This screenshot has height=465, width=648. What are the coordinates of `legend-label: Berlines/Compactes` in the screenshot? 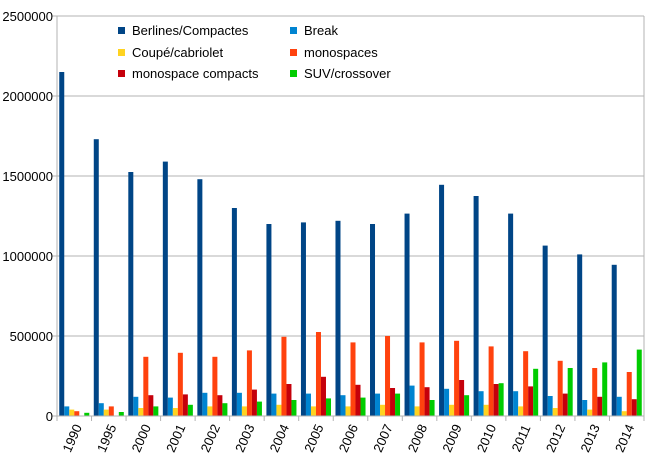 It's located at (190, 30).